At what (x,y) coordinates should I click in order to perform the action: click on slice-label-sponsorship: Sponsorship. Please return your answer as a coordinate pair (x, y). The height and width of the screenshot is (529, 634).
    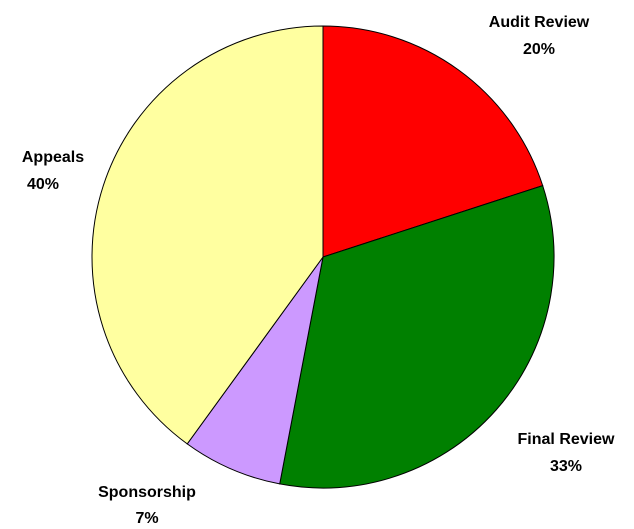
    Looking at the image, I should click on (147, 492).